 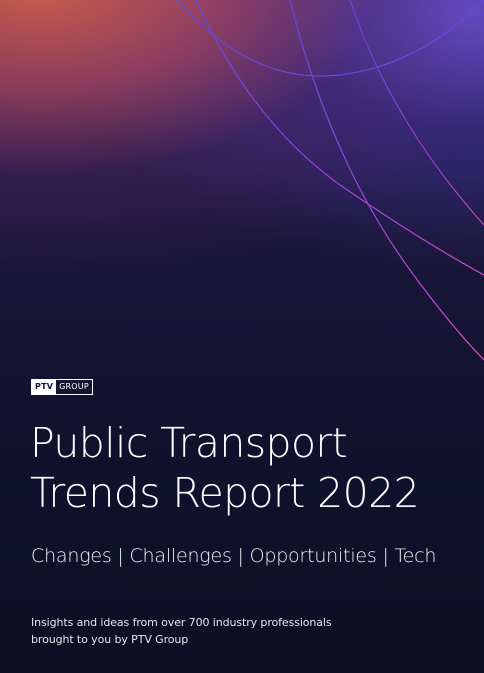 What do you see at coordinates (225, 468) in the screenshot?
I see `report-title: Public Transport Trends Report 2022` at bounding box center [225, 468].